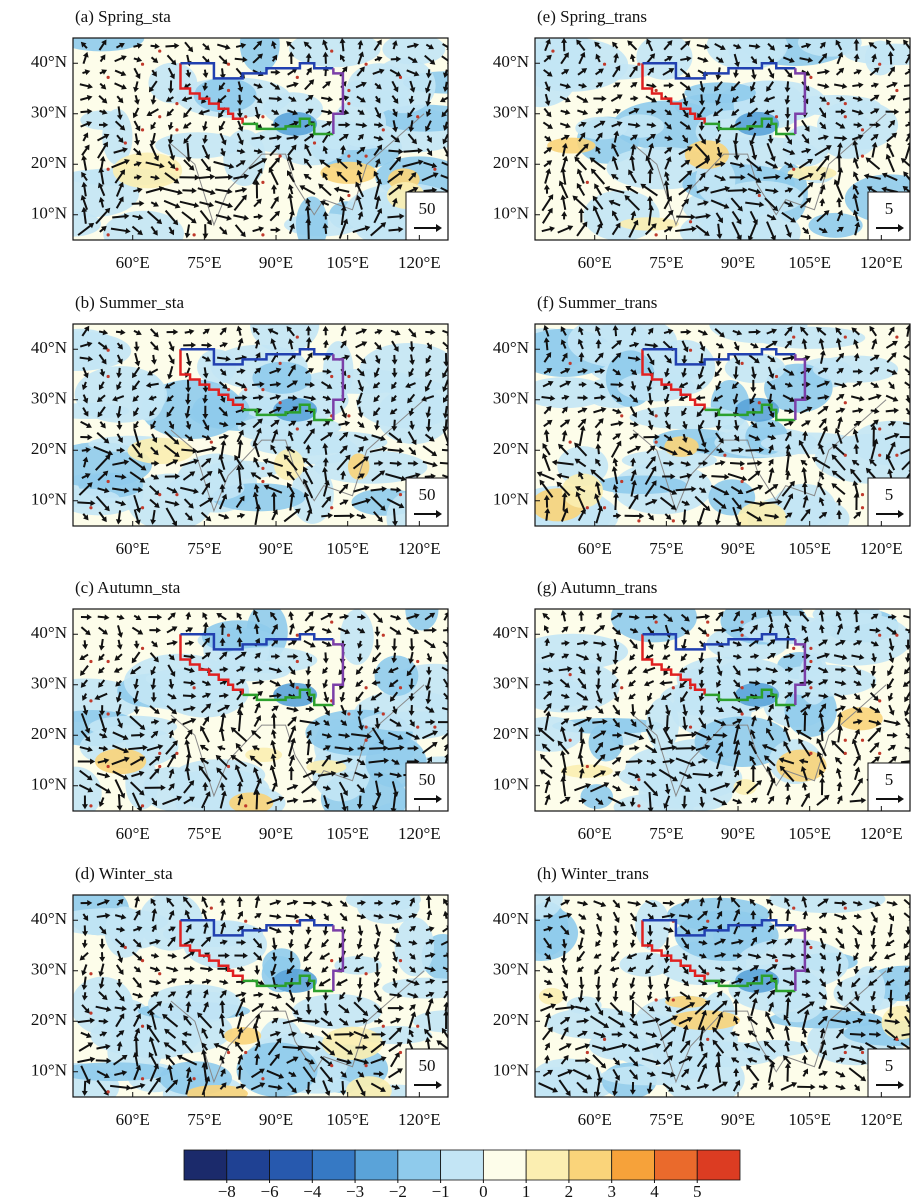 The image size is (922, 1201). Describe the element at coordinates (276, 262) in the screenshot. I see `x-tick-label: 90°E` at that location.